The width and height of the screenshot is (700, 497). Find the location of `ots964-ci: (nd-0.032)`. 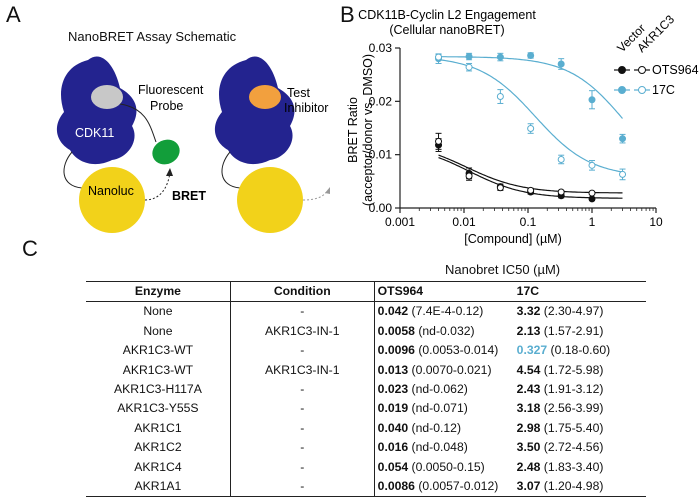

ots964-ci: (nd-0.032) is located at coordinates (444, 330).